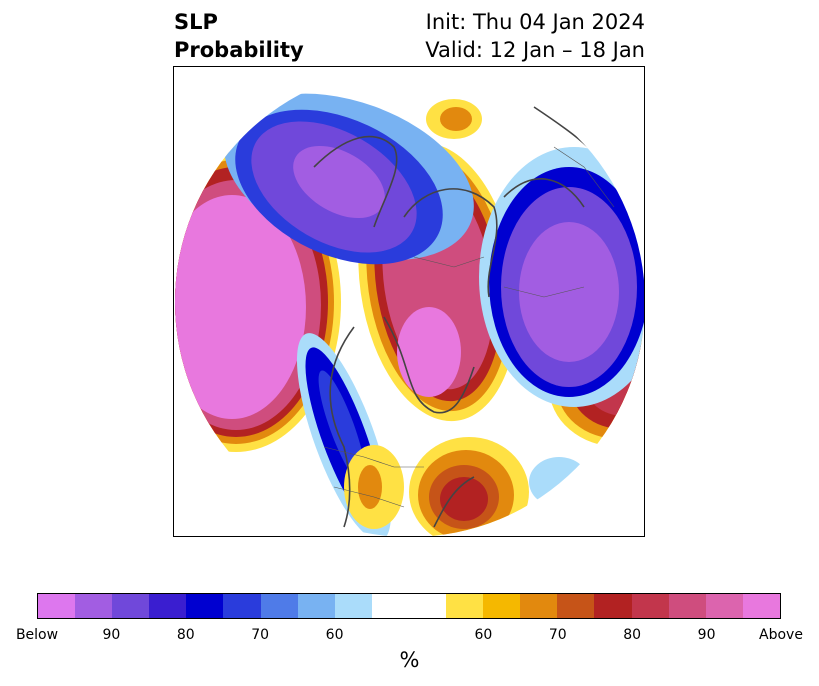 This screenshot has height=686, width=819. What do you see at coordinates (374, 487) in the screenshot?
I see `us-high-spot` at bounding box center [374, 487].